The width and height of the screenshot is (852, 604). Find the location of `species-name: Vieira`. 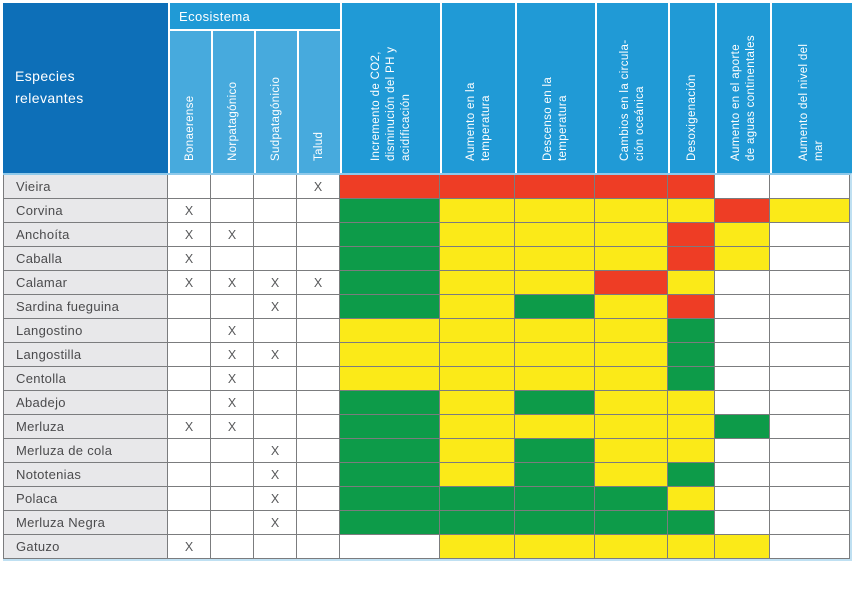

species-name: Vieira is located at coordinates (85, 187).